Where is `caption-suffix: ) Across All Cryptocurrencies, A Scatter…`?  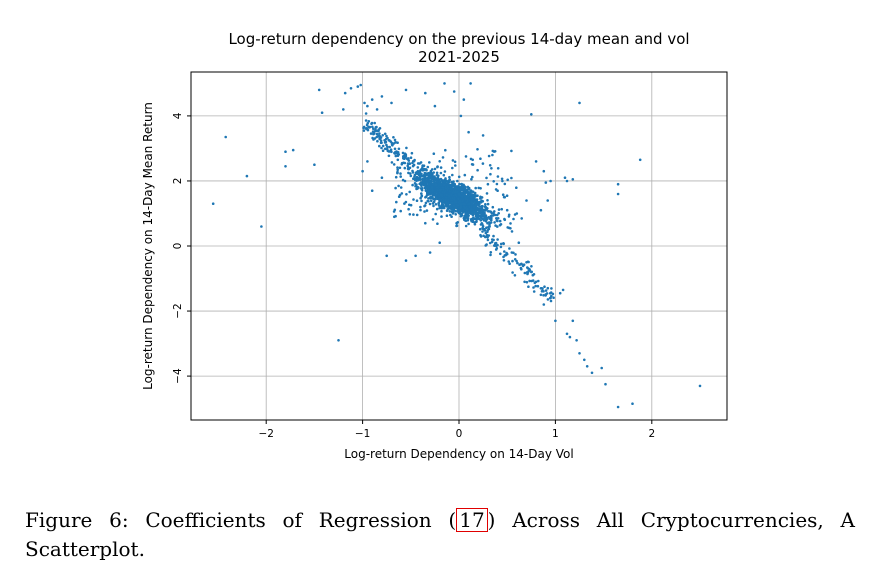
caption-suffix: ) Across All Cryptocurrencies, A Scatter… is located at coordinates (440, 534).